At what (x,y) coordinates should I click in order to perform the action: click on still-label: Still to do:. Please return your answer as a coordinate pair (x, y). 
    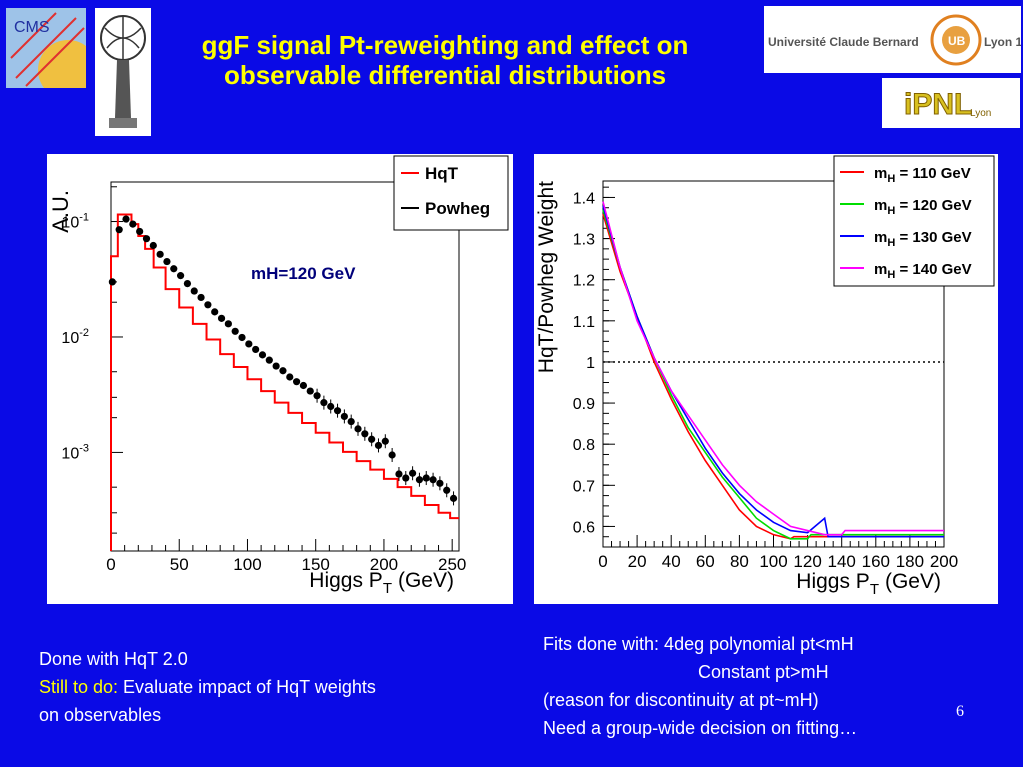
    Looking at the image, I should click on (79, 687).